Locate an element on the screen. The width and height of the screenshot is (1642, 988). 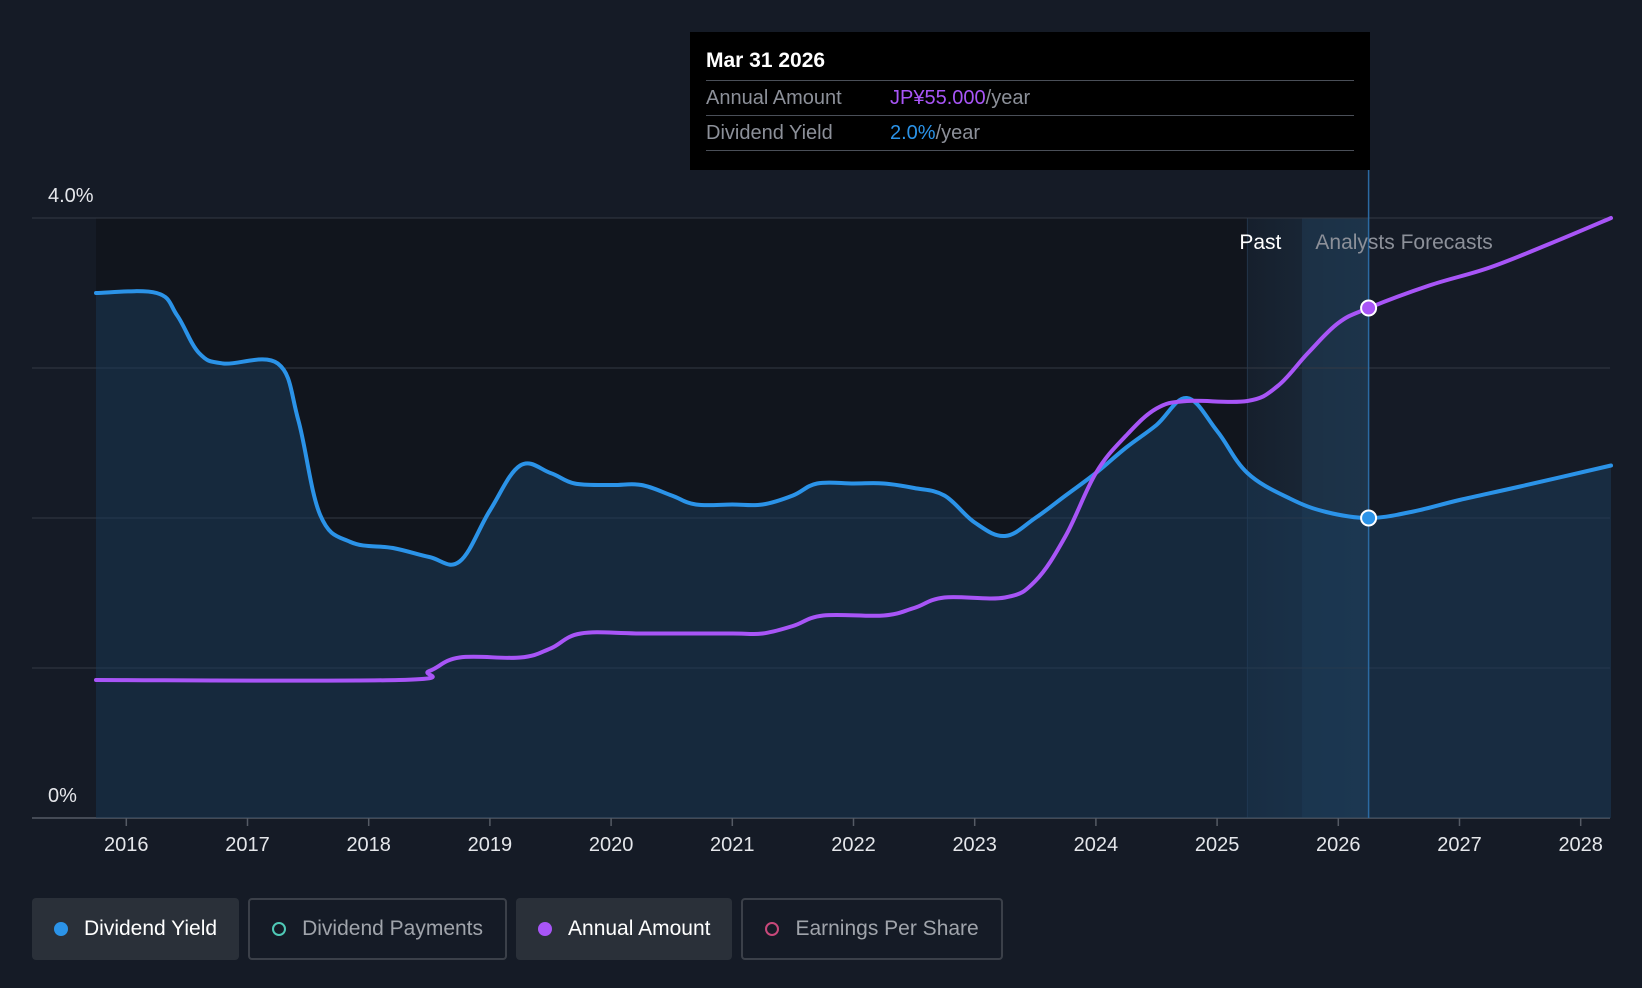
tooltip-value-dividend-yield: 2.0% is located at coordinates (913, 133).